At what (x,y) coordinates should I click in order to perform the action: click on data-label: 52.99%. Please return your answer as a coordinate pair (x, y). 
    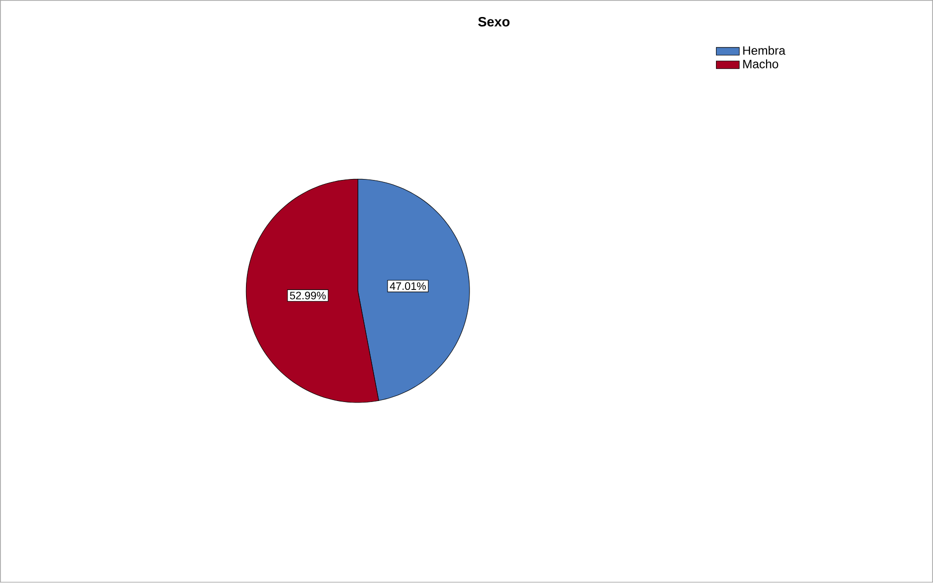
    Looking at the image, I should click on (308, 296).